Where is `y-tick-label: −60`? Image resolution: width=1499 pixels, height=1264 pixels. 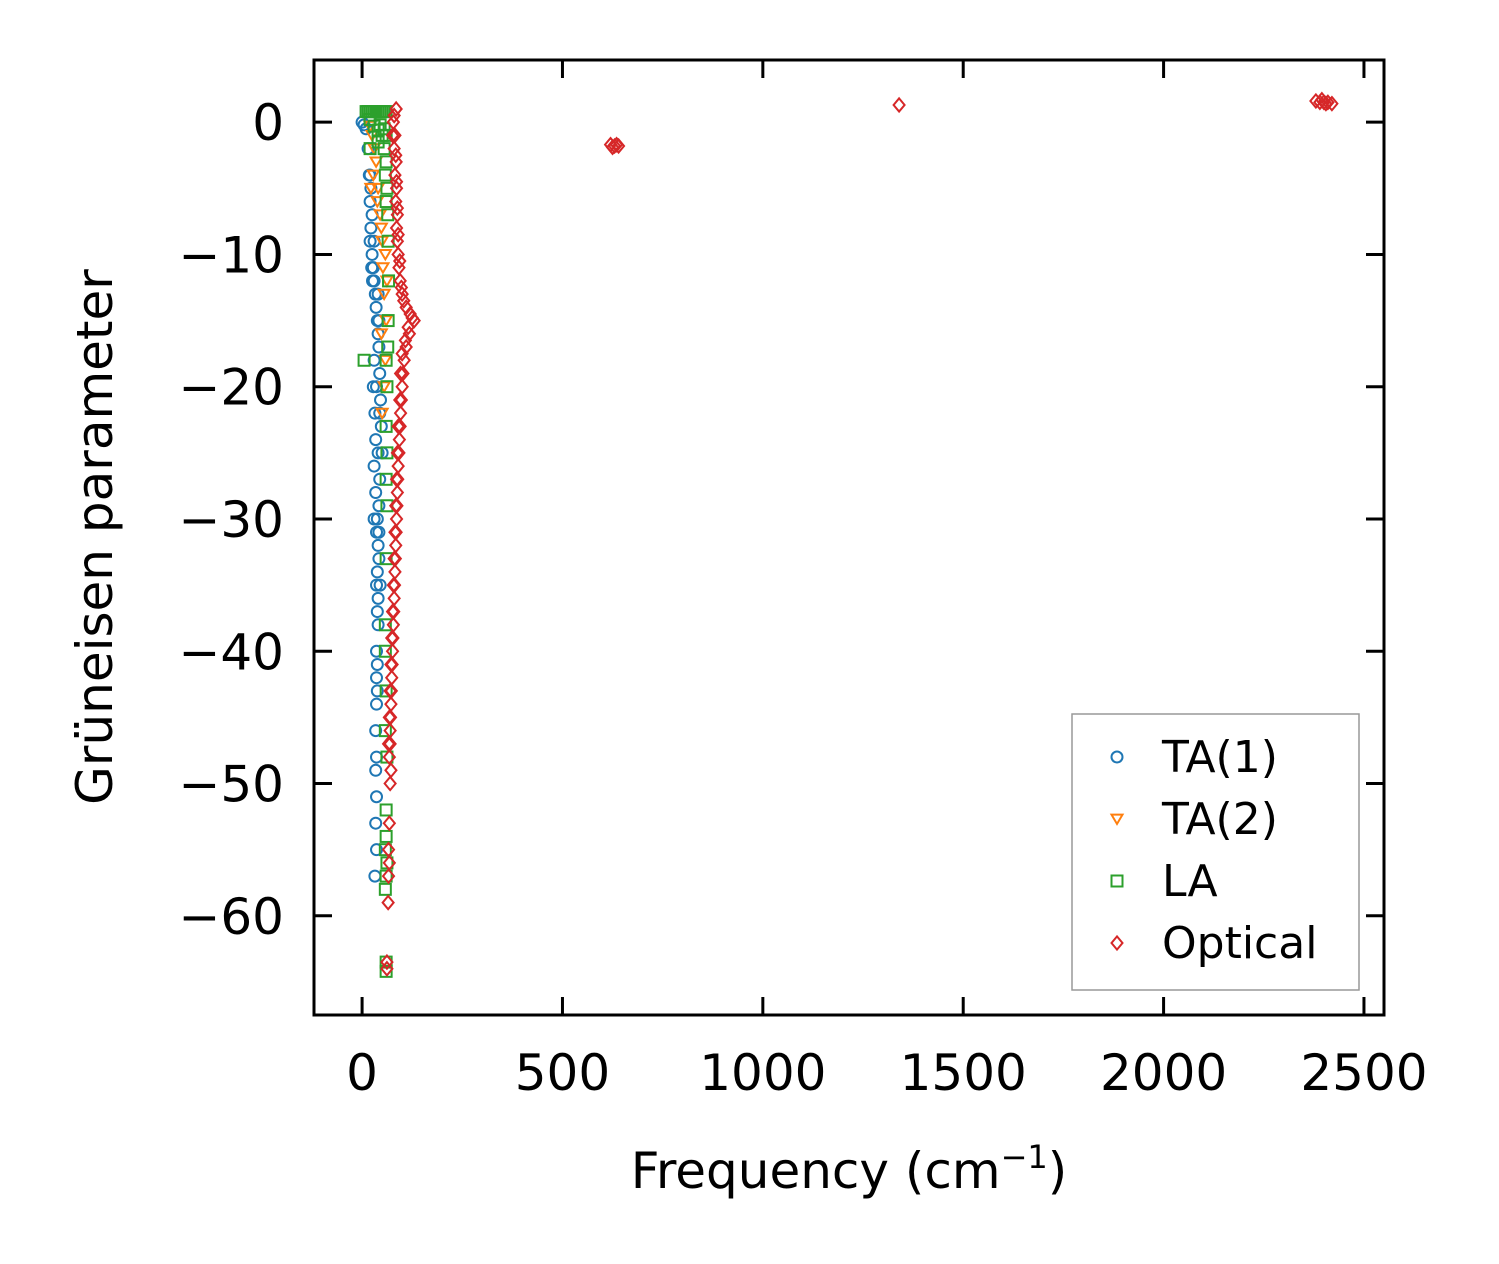
y-tick-label: −60 is located at coordinates (231, 917).